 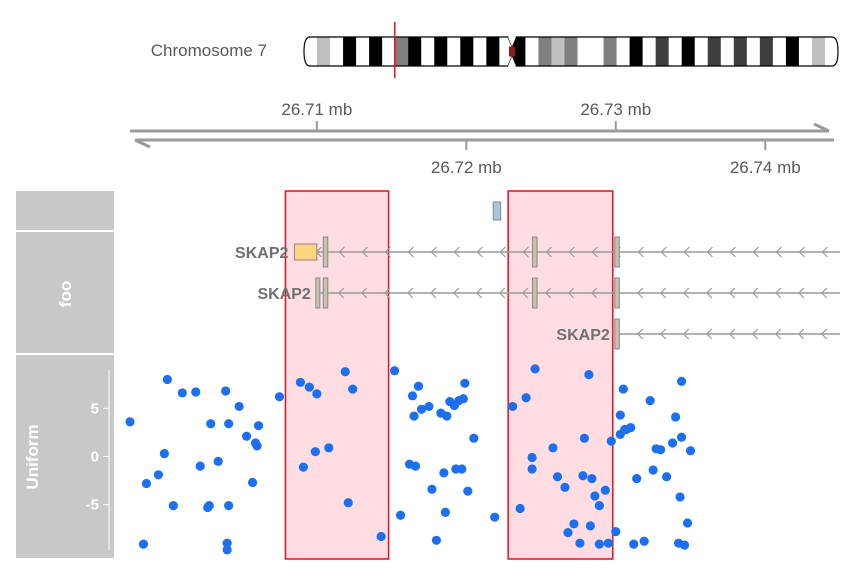 I want to click on axis-arrow-left, so click(x=142, y=143).